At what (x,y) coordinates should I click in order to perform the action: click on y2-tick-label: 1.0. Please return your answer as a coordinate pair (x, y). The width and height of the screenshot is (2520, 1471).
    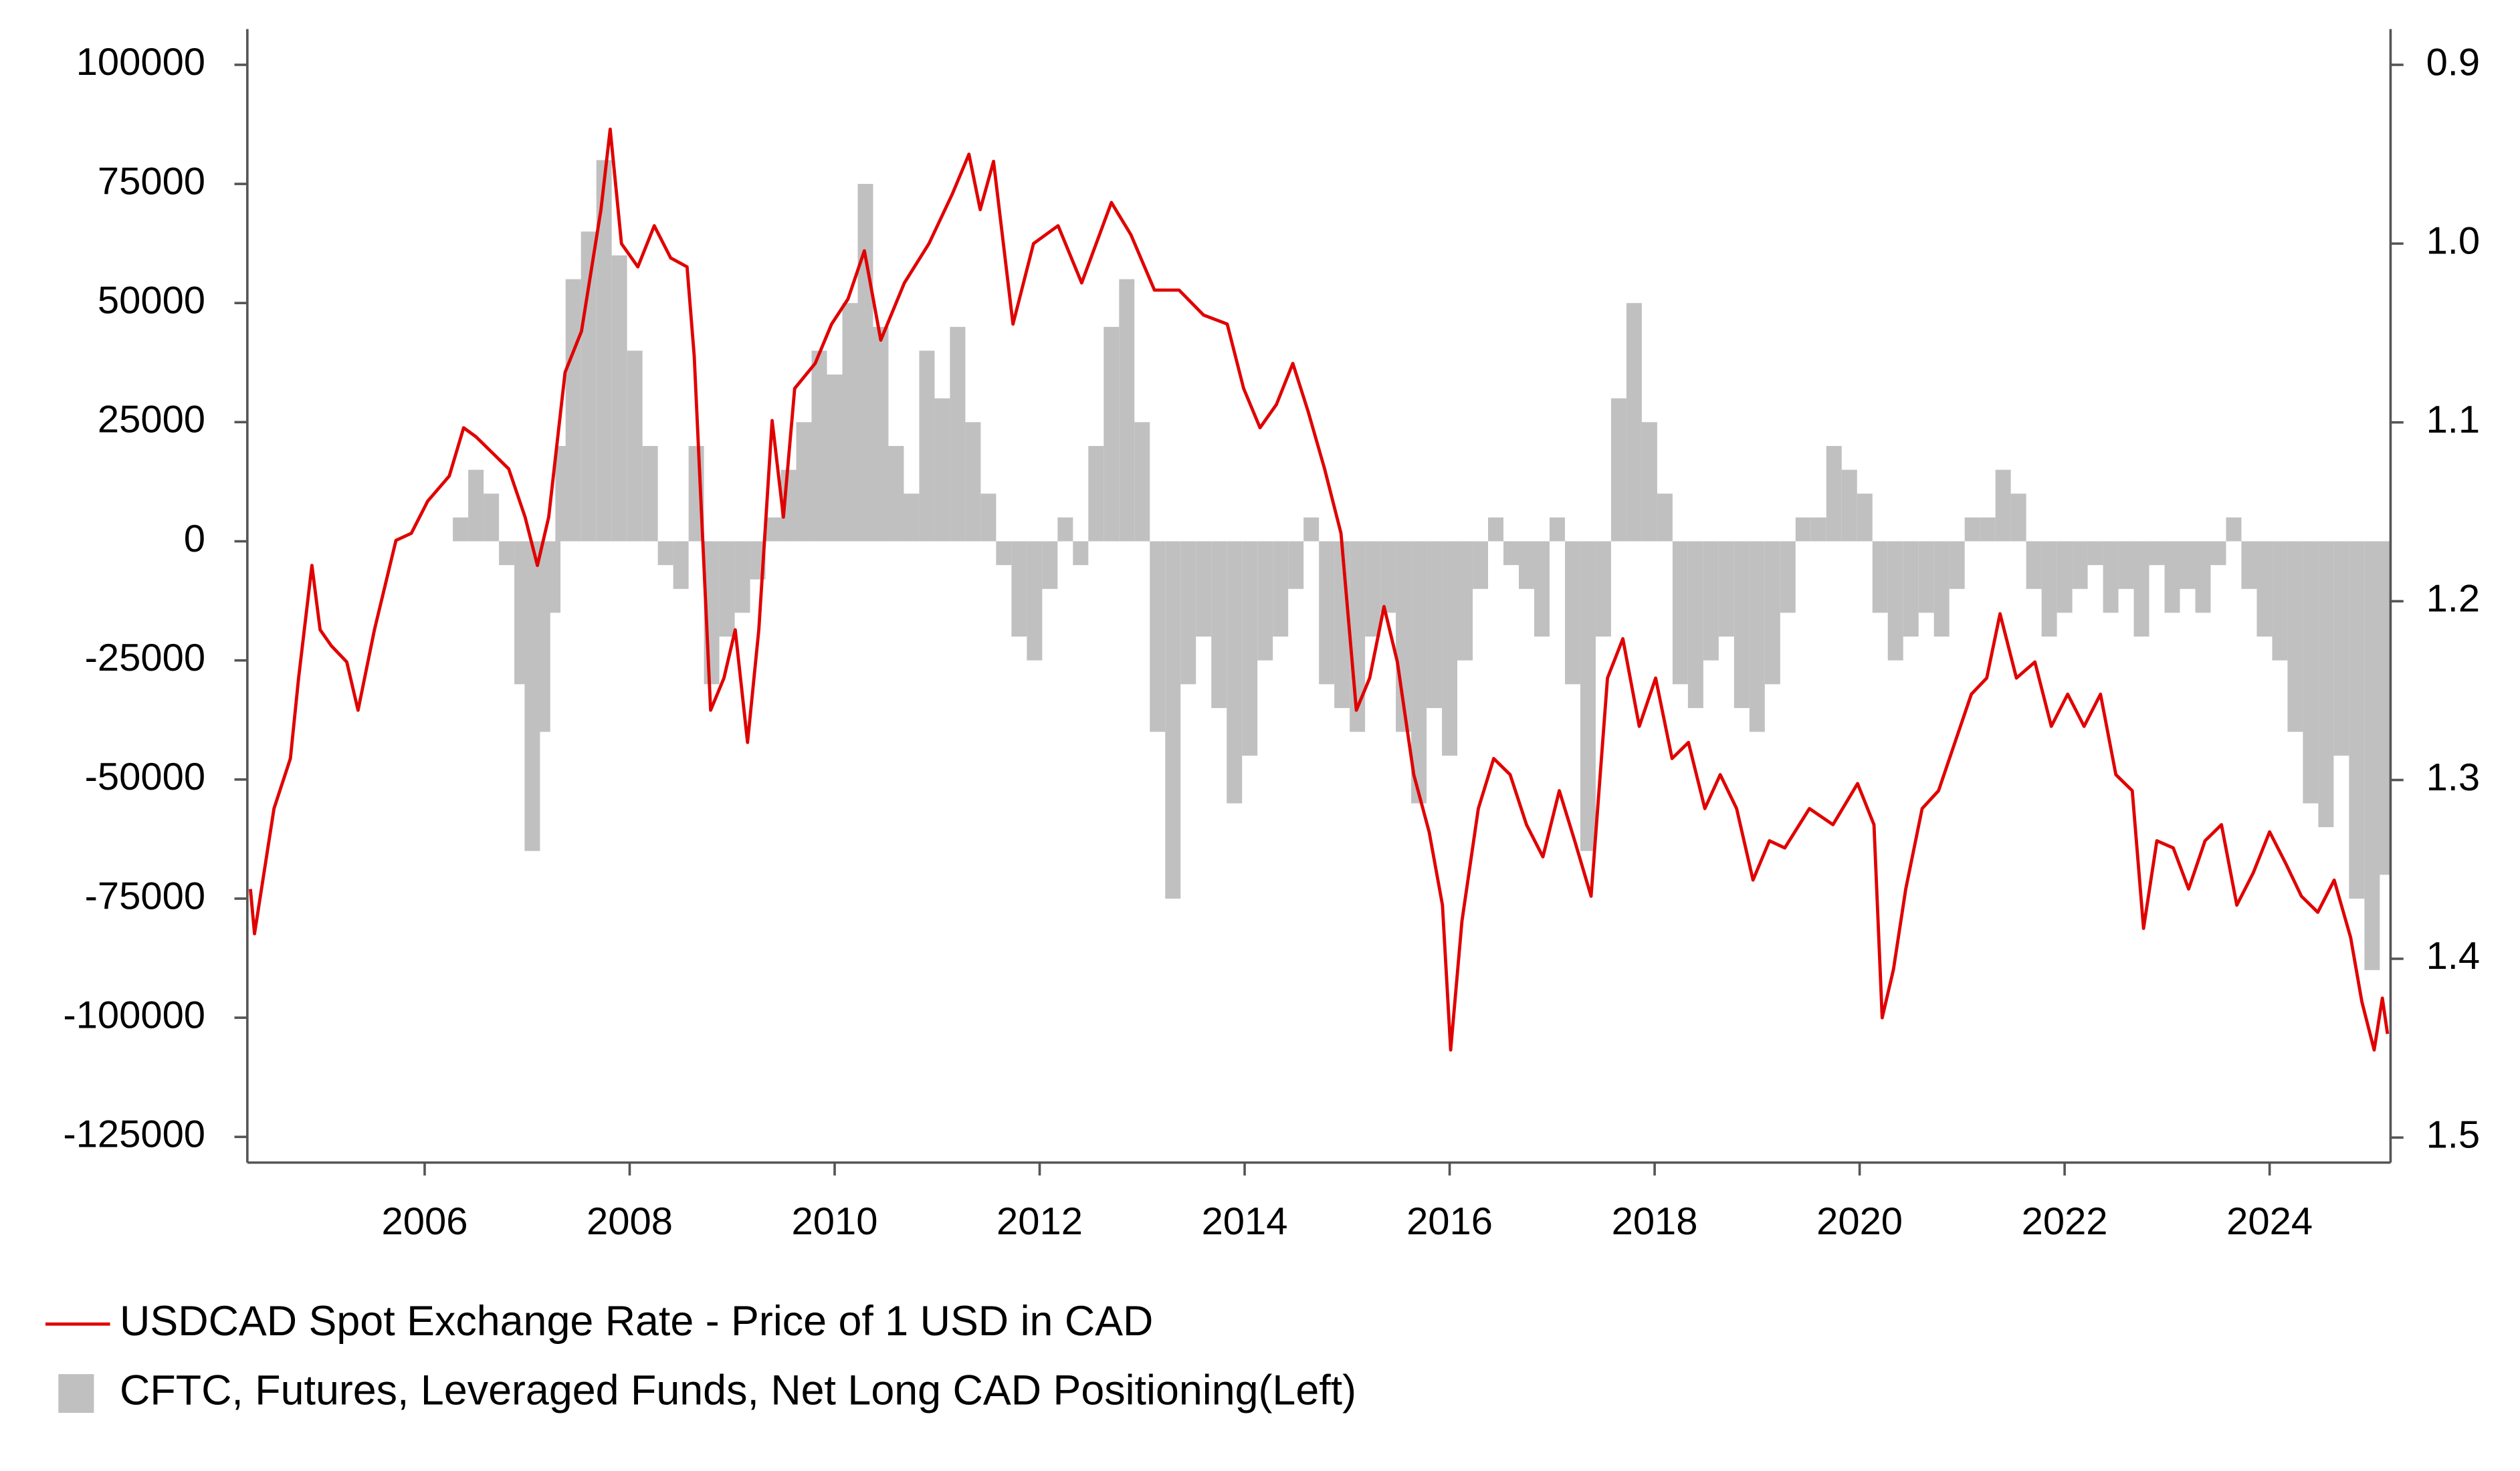
    Looking at the image, I should click on (2453, 241).